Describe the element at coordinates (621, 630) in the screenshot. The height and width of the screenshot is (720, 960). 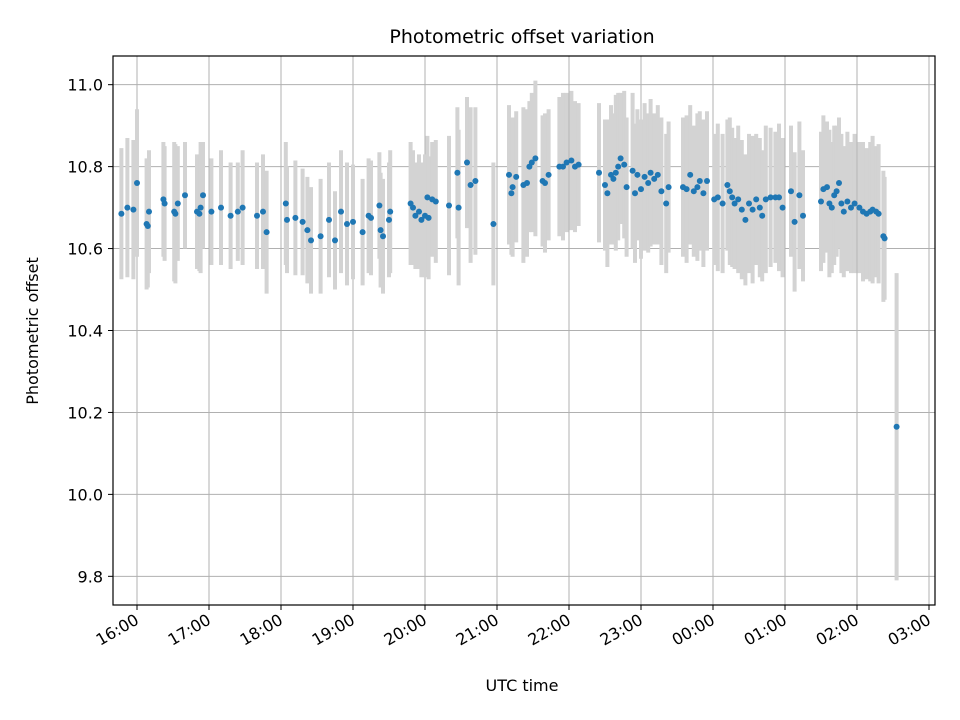
I see `x-tick-label: 23:00` at that location.